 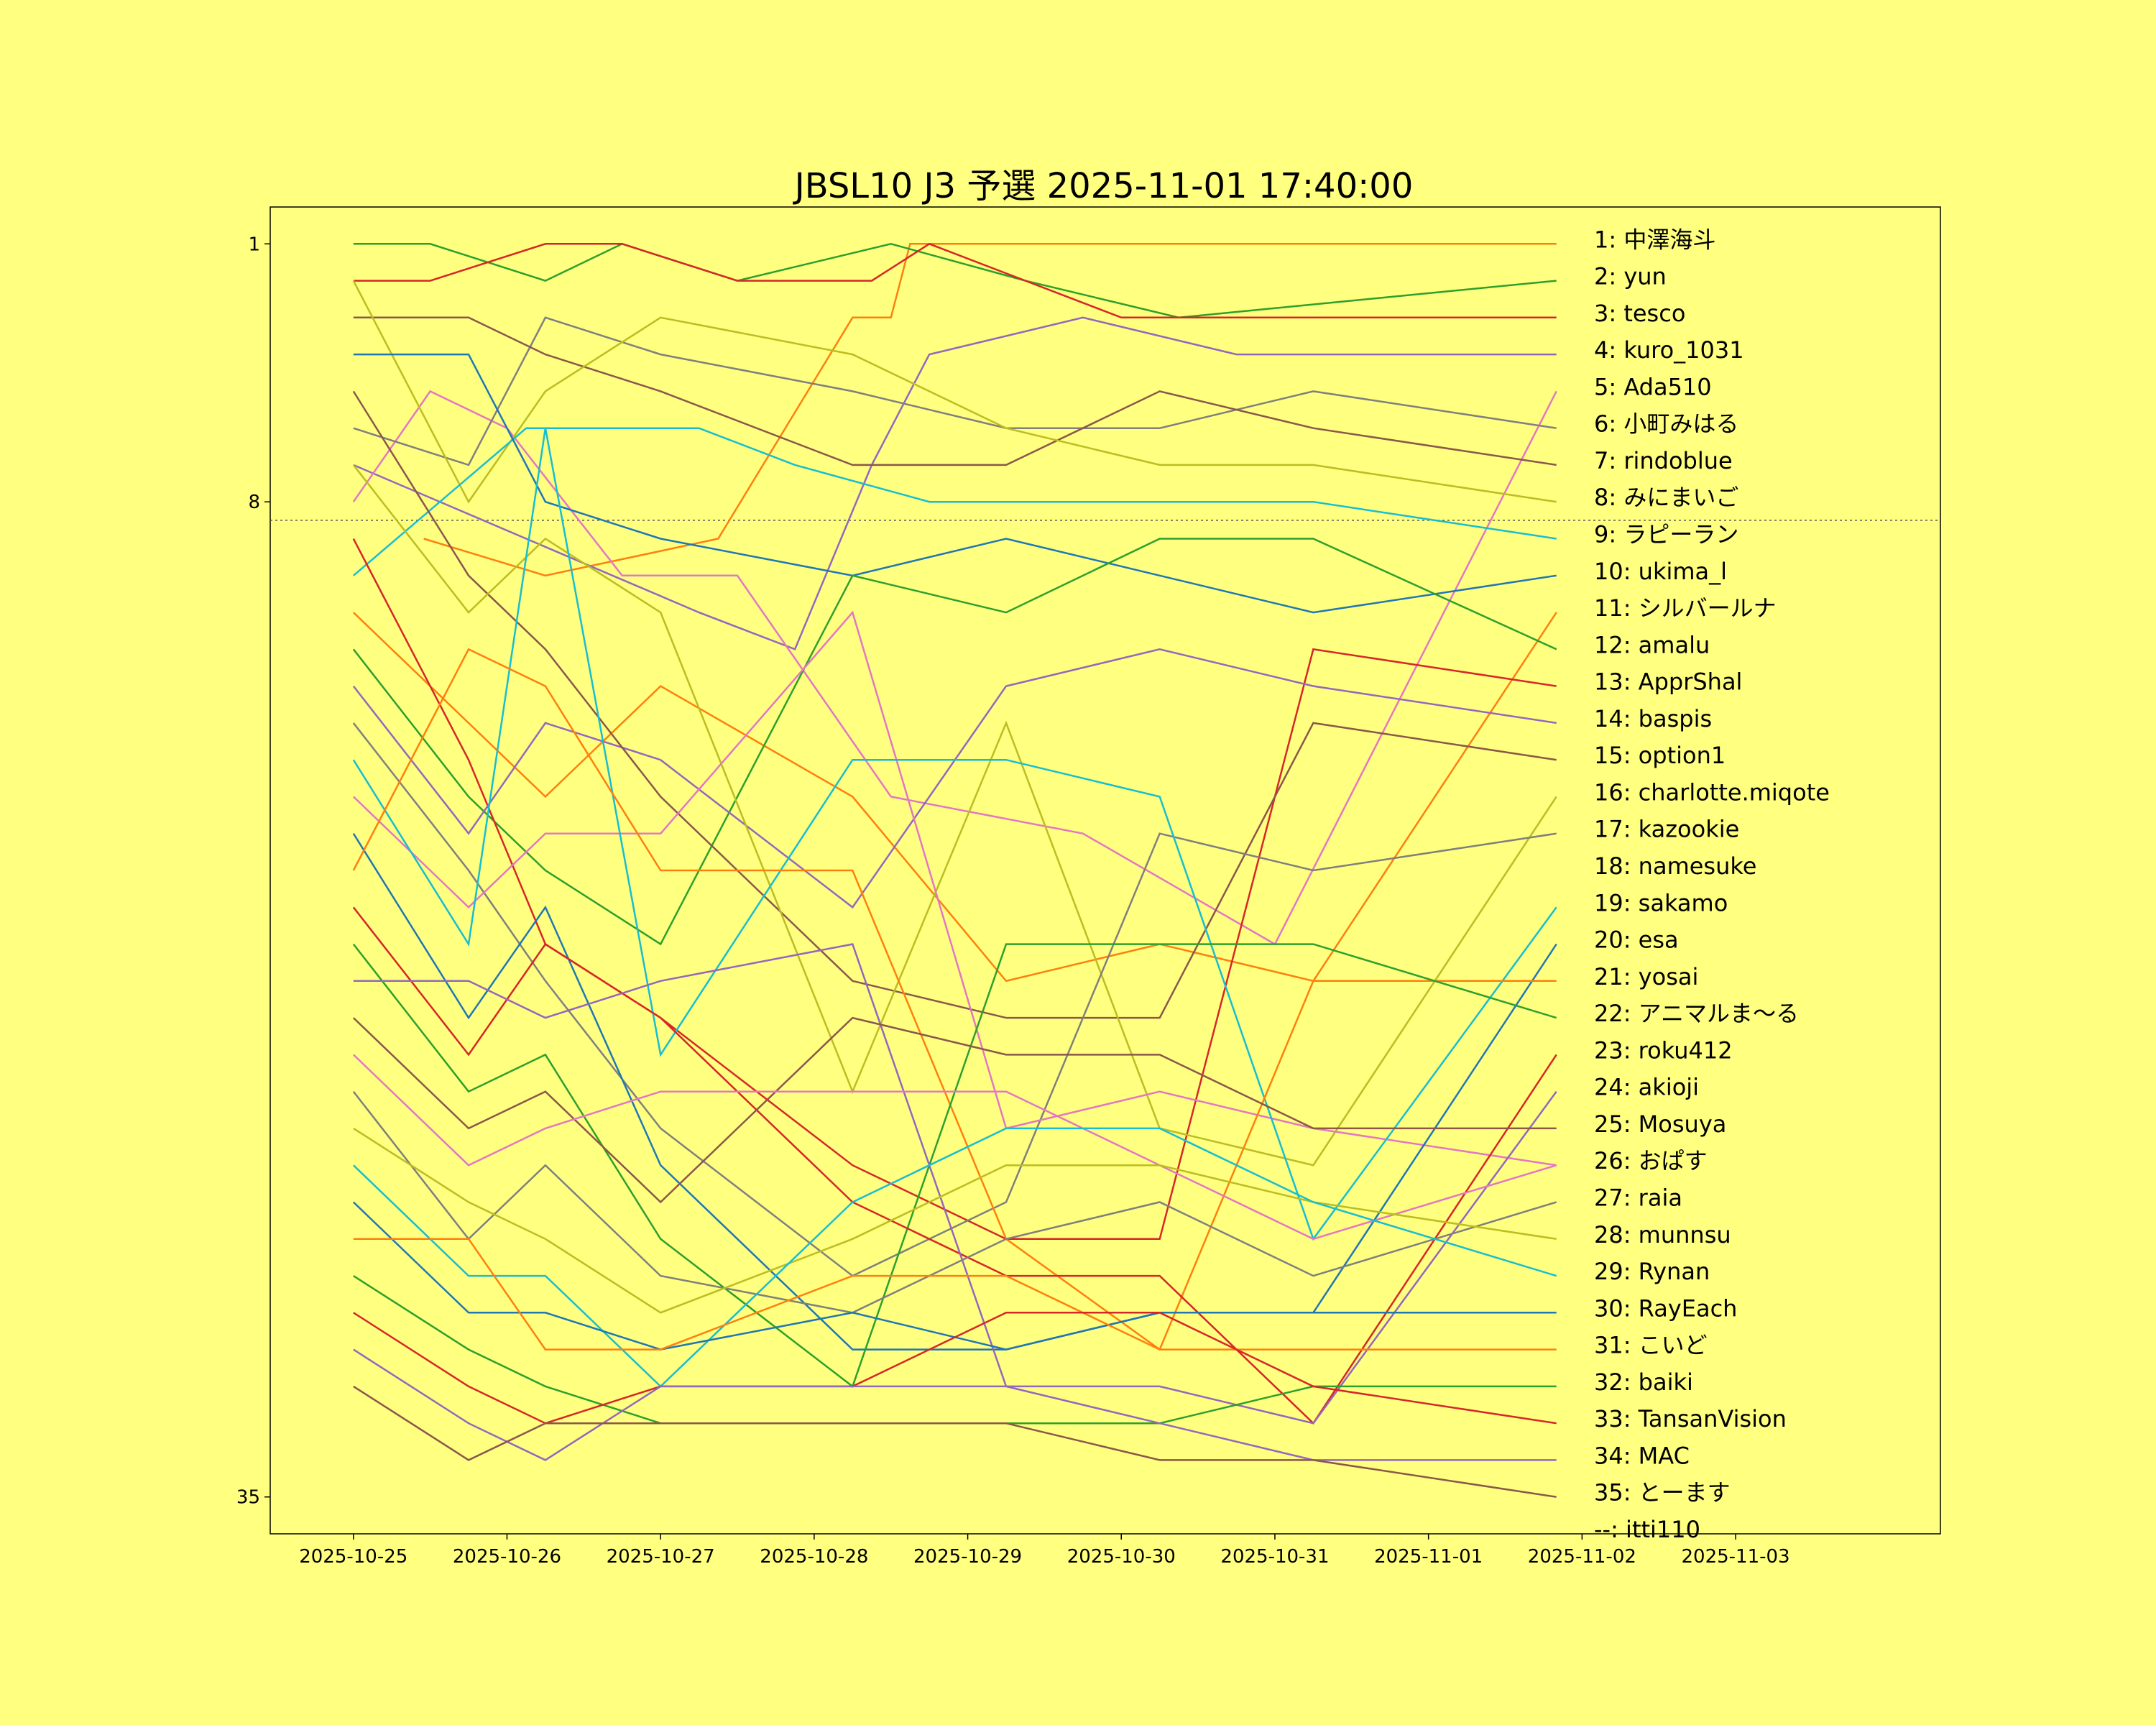 What do you see at coordinates (1653, 386) in the screenshot?
I see `legend-label: 5: Ada510` at bounding box center [1653, 386].